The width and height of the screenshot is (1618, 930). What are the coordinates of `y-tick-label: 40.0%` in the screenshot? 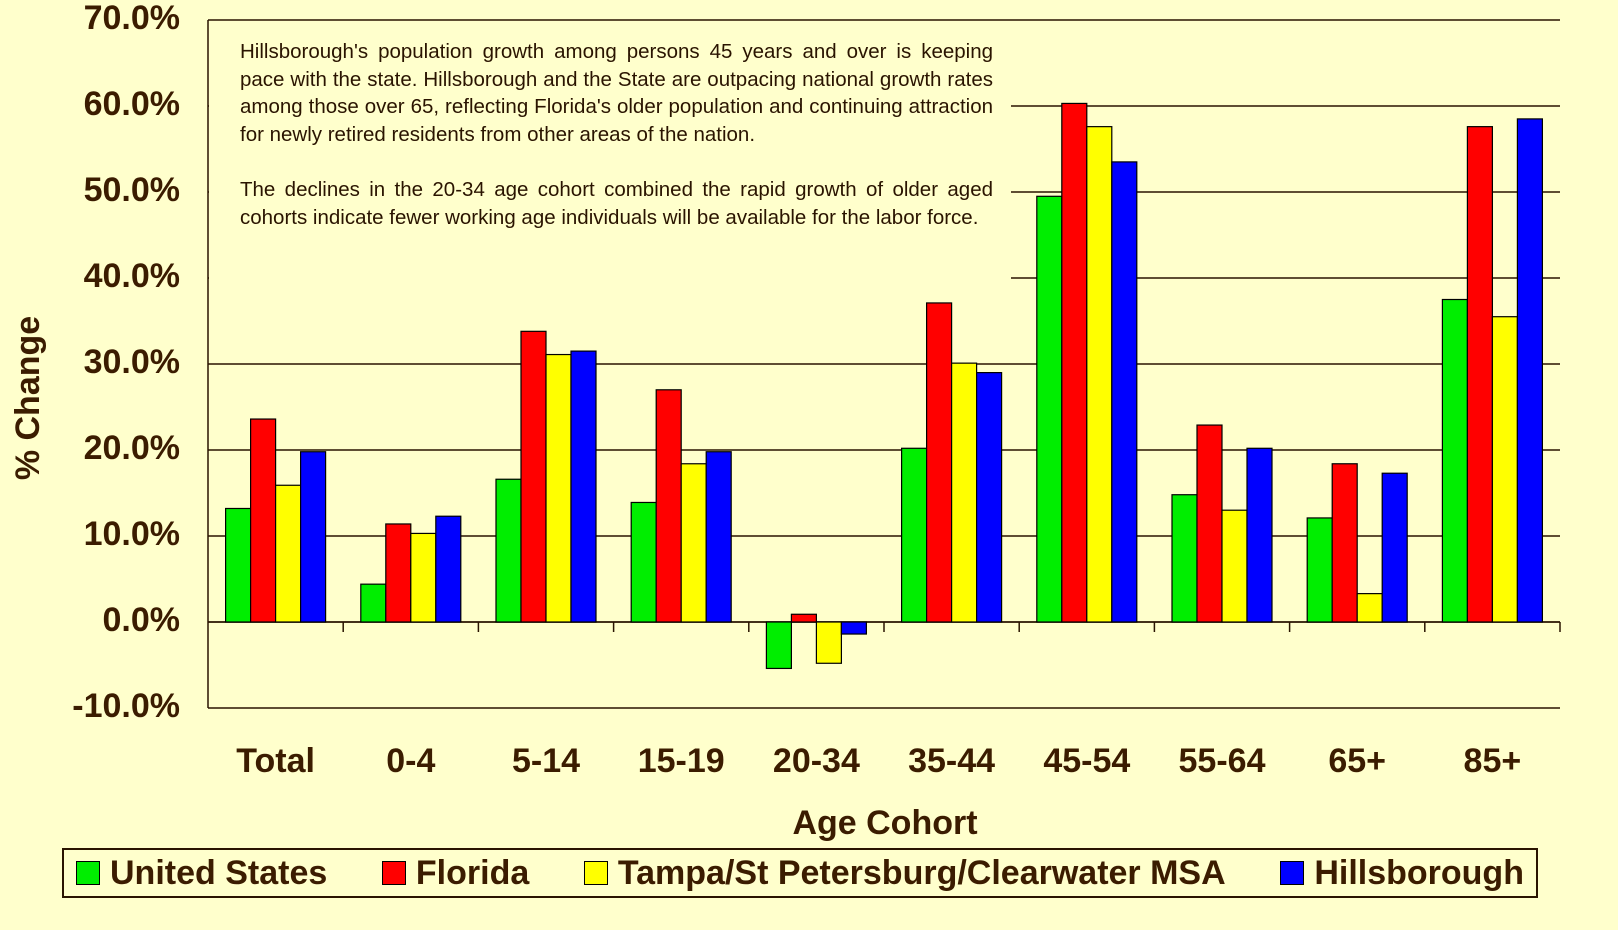 It's located at (132, 276).